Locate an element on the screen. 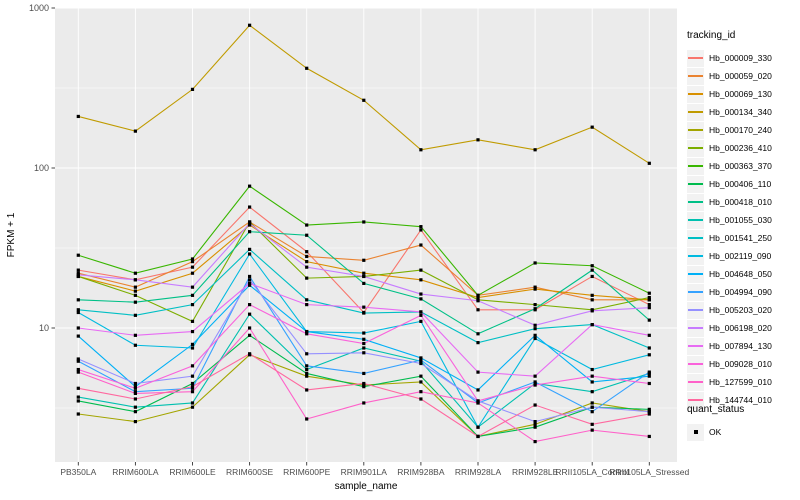  x-axis-title: sample_name is located at coordinates (366, 486).